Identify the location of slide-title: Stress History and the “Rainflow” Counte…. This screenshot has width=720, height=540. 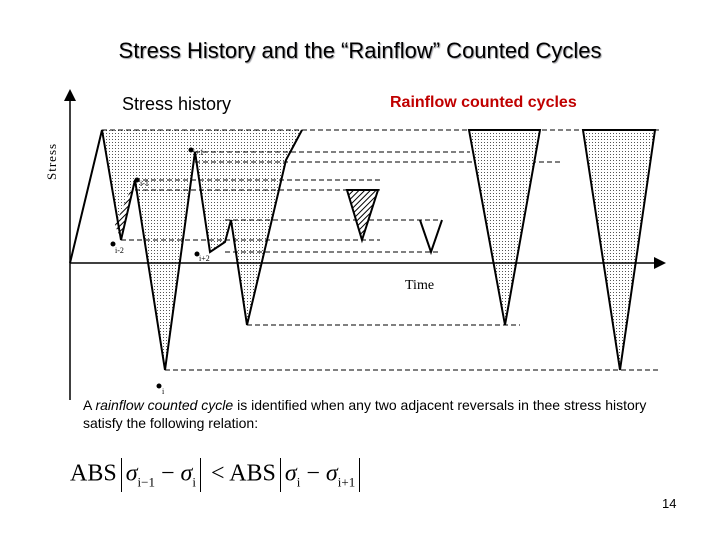
(360, 50).